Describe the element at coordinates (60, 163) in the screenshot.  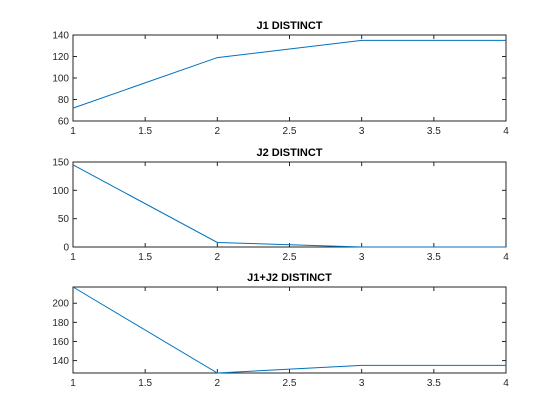
I see `y-tick-label: 150` at that location.